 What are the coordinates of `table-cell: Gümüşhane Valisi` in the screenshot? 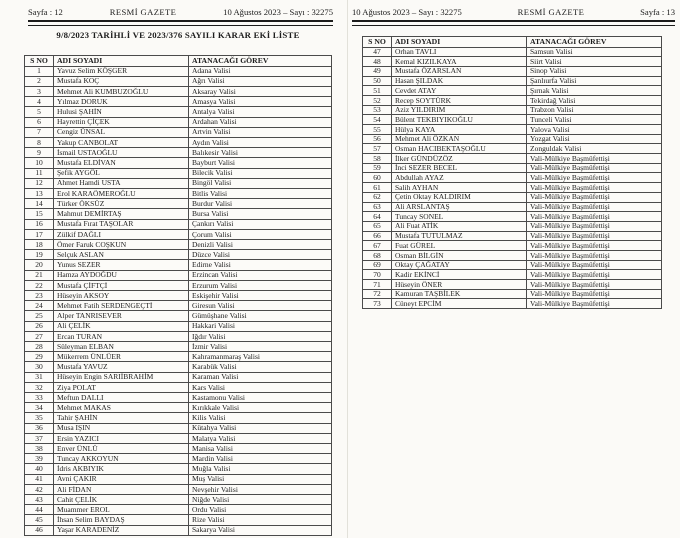 It's located at (260, 316).